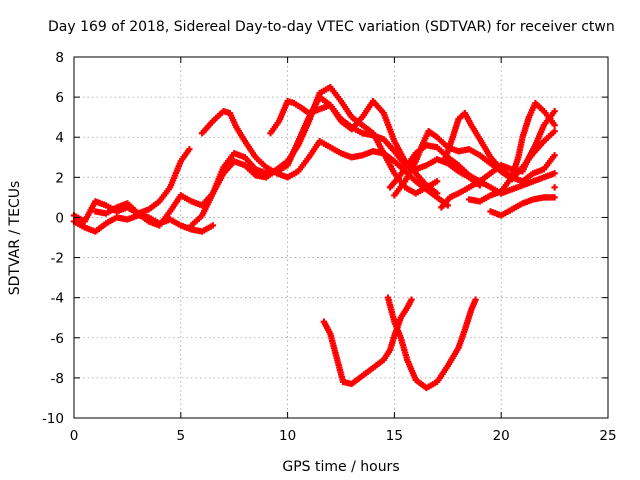 This screenshot has width=640, height=480. Describe the element at coordinates (53, 419) in the screenshot. I see `y-tick-label: -10` at that location.